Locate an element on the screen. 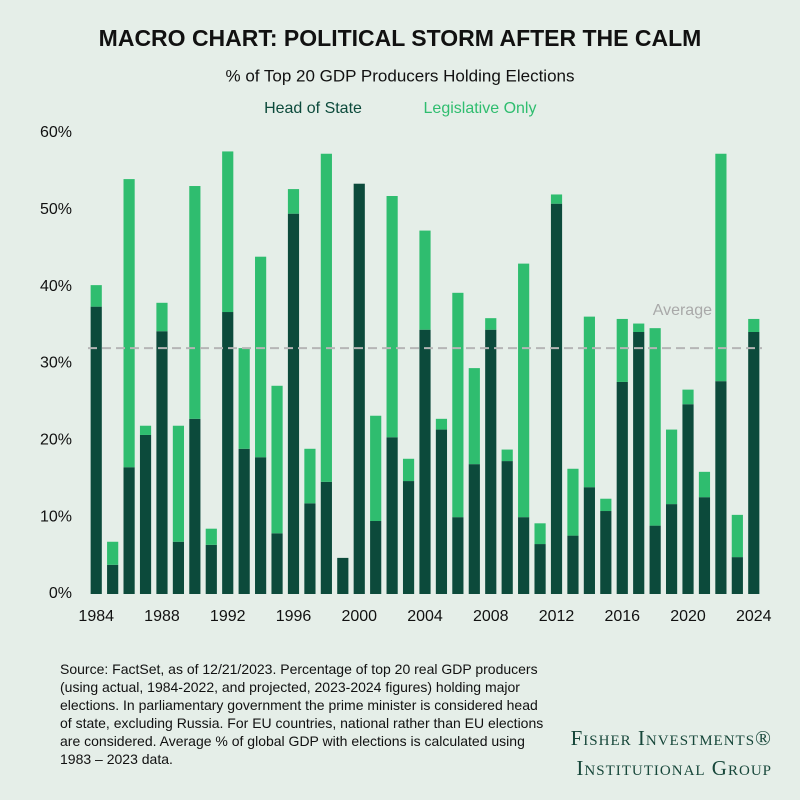 The width and height of the screenshot is (800, 800). y-tick-label: 0% is located at coordinates (60, 593).